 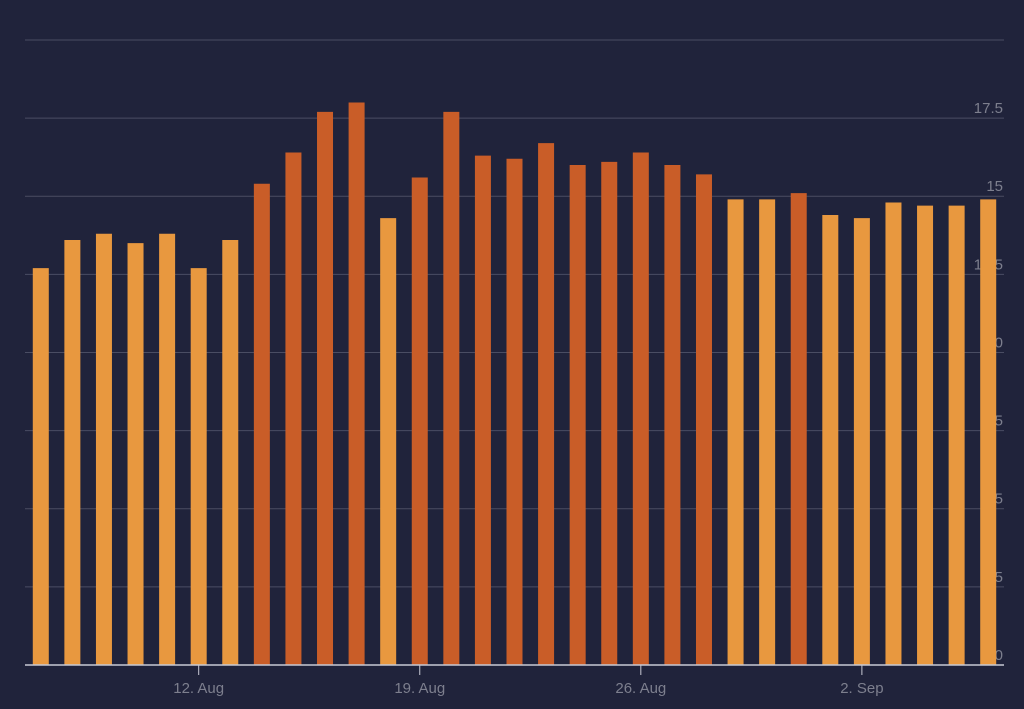 What do you see at coordinates (640, 688) in the screenshot?
I see `x-tick-label: 26. Aug` at bounding box center [640, 688].